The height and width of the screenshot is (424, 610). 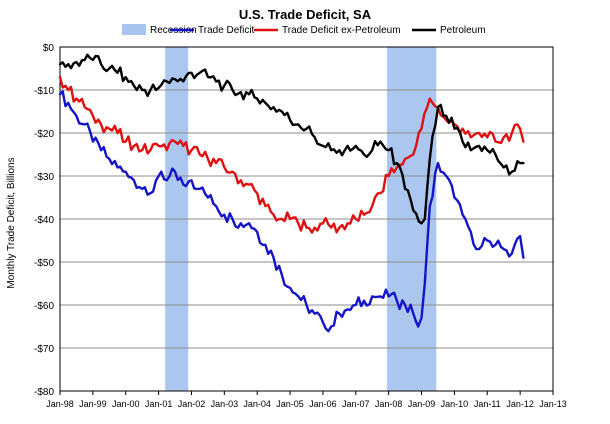 I want to click on x-tick-label: Jan-00, so click(x=126, y=404).